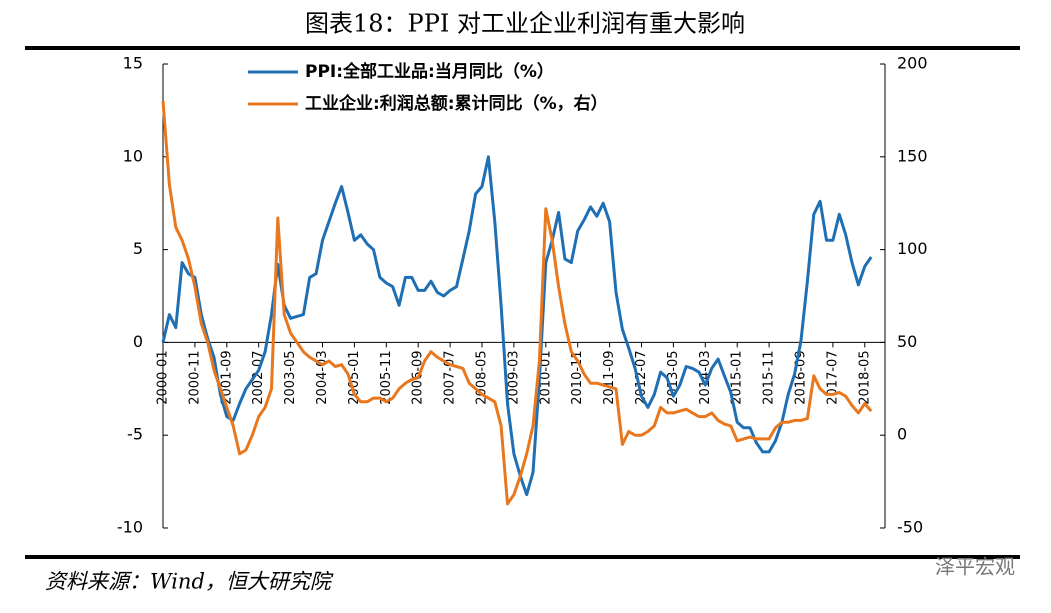 This screenshot has height=613, width=1051. What do you see at coordinates (912, 248) in the screenshot?
I see `y2-tick-label: 100` at bounding box center [912, 248].